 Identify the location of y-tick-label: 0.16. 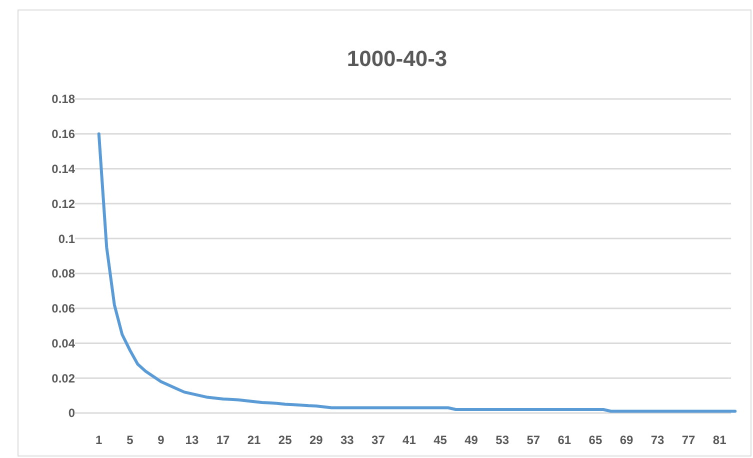
(64, 134).